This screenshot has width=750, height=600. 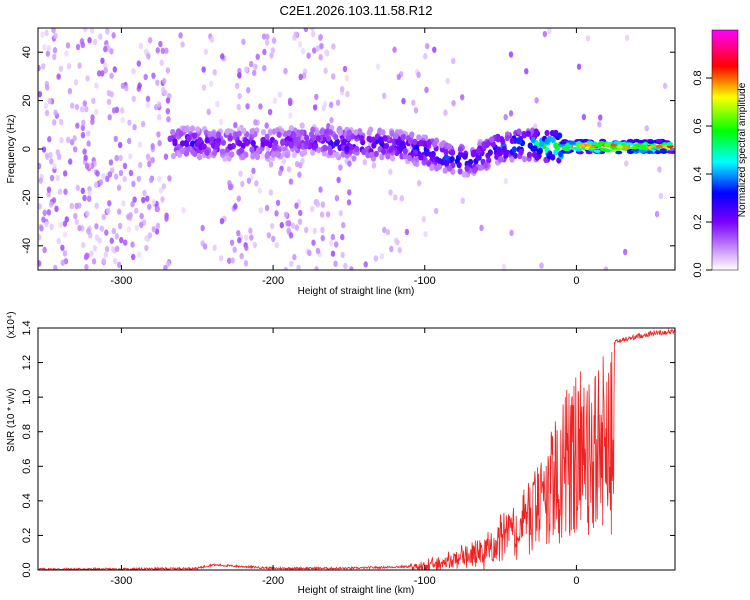 I want to click on x-tick-label: -300, so click(x=121, y=281).